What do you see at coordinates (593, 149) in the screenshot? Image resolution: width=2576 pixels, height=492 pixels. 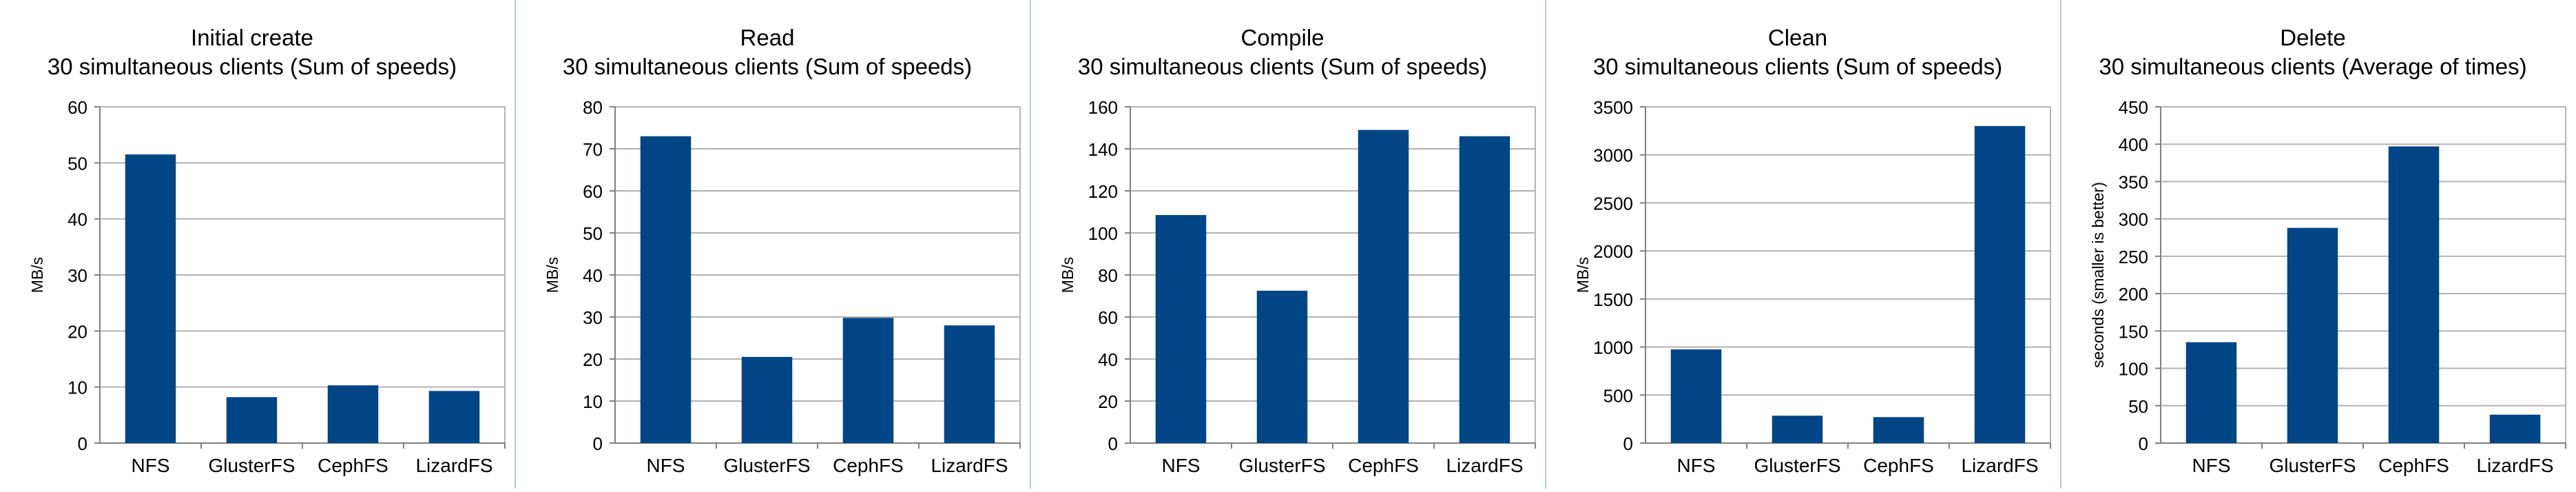 I see `y-tick-label: 70` at bounding box center [593, 149].